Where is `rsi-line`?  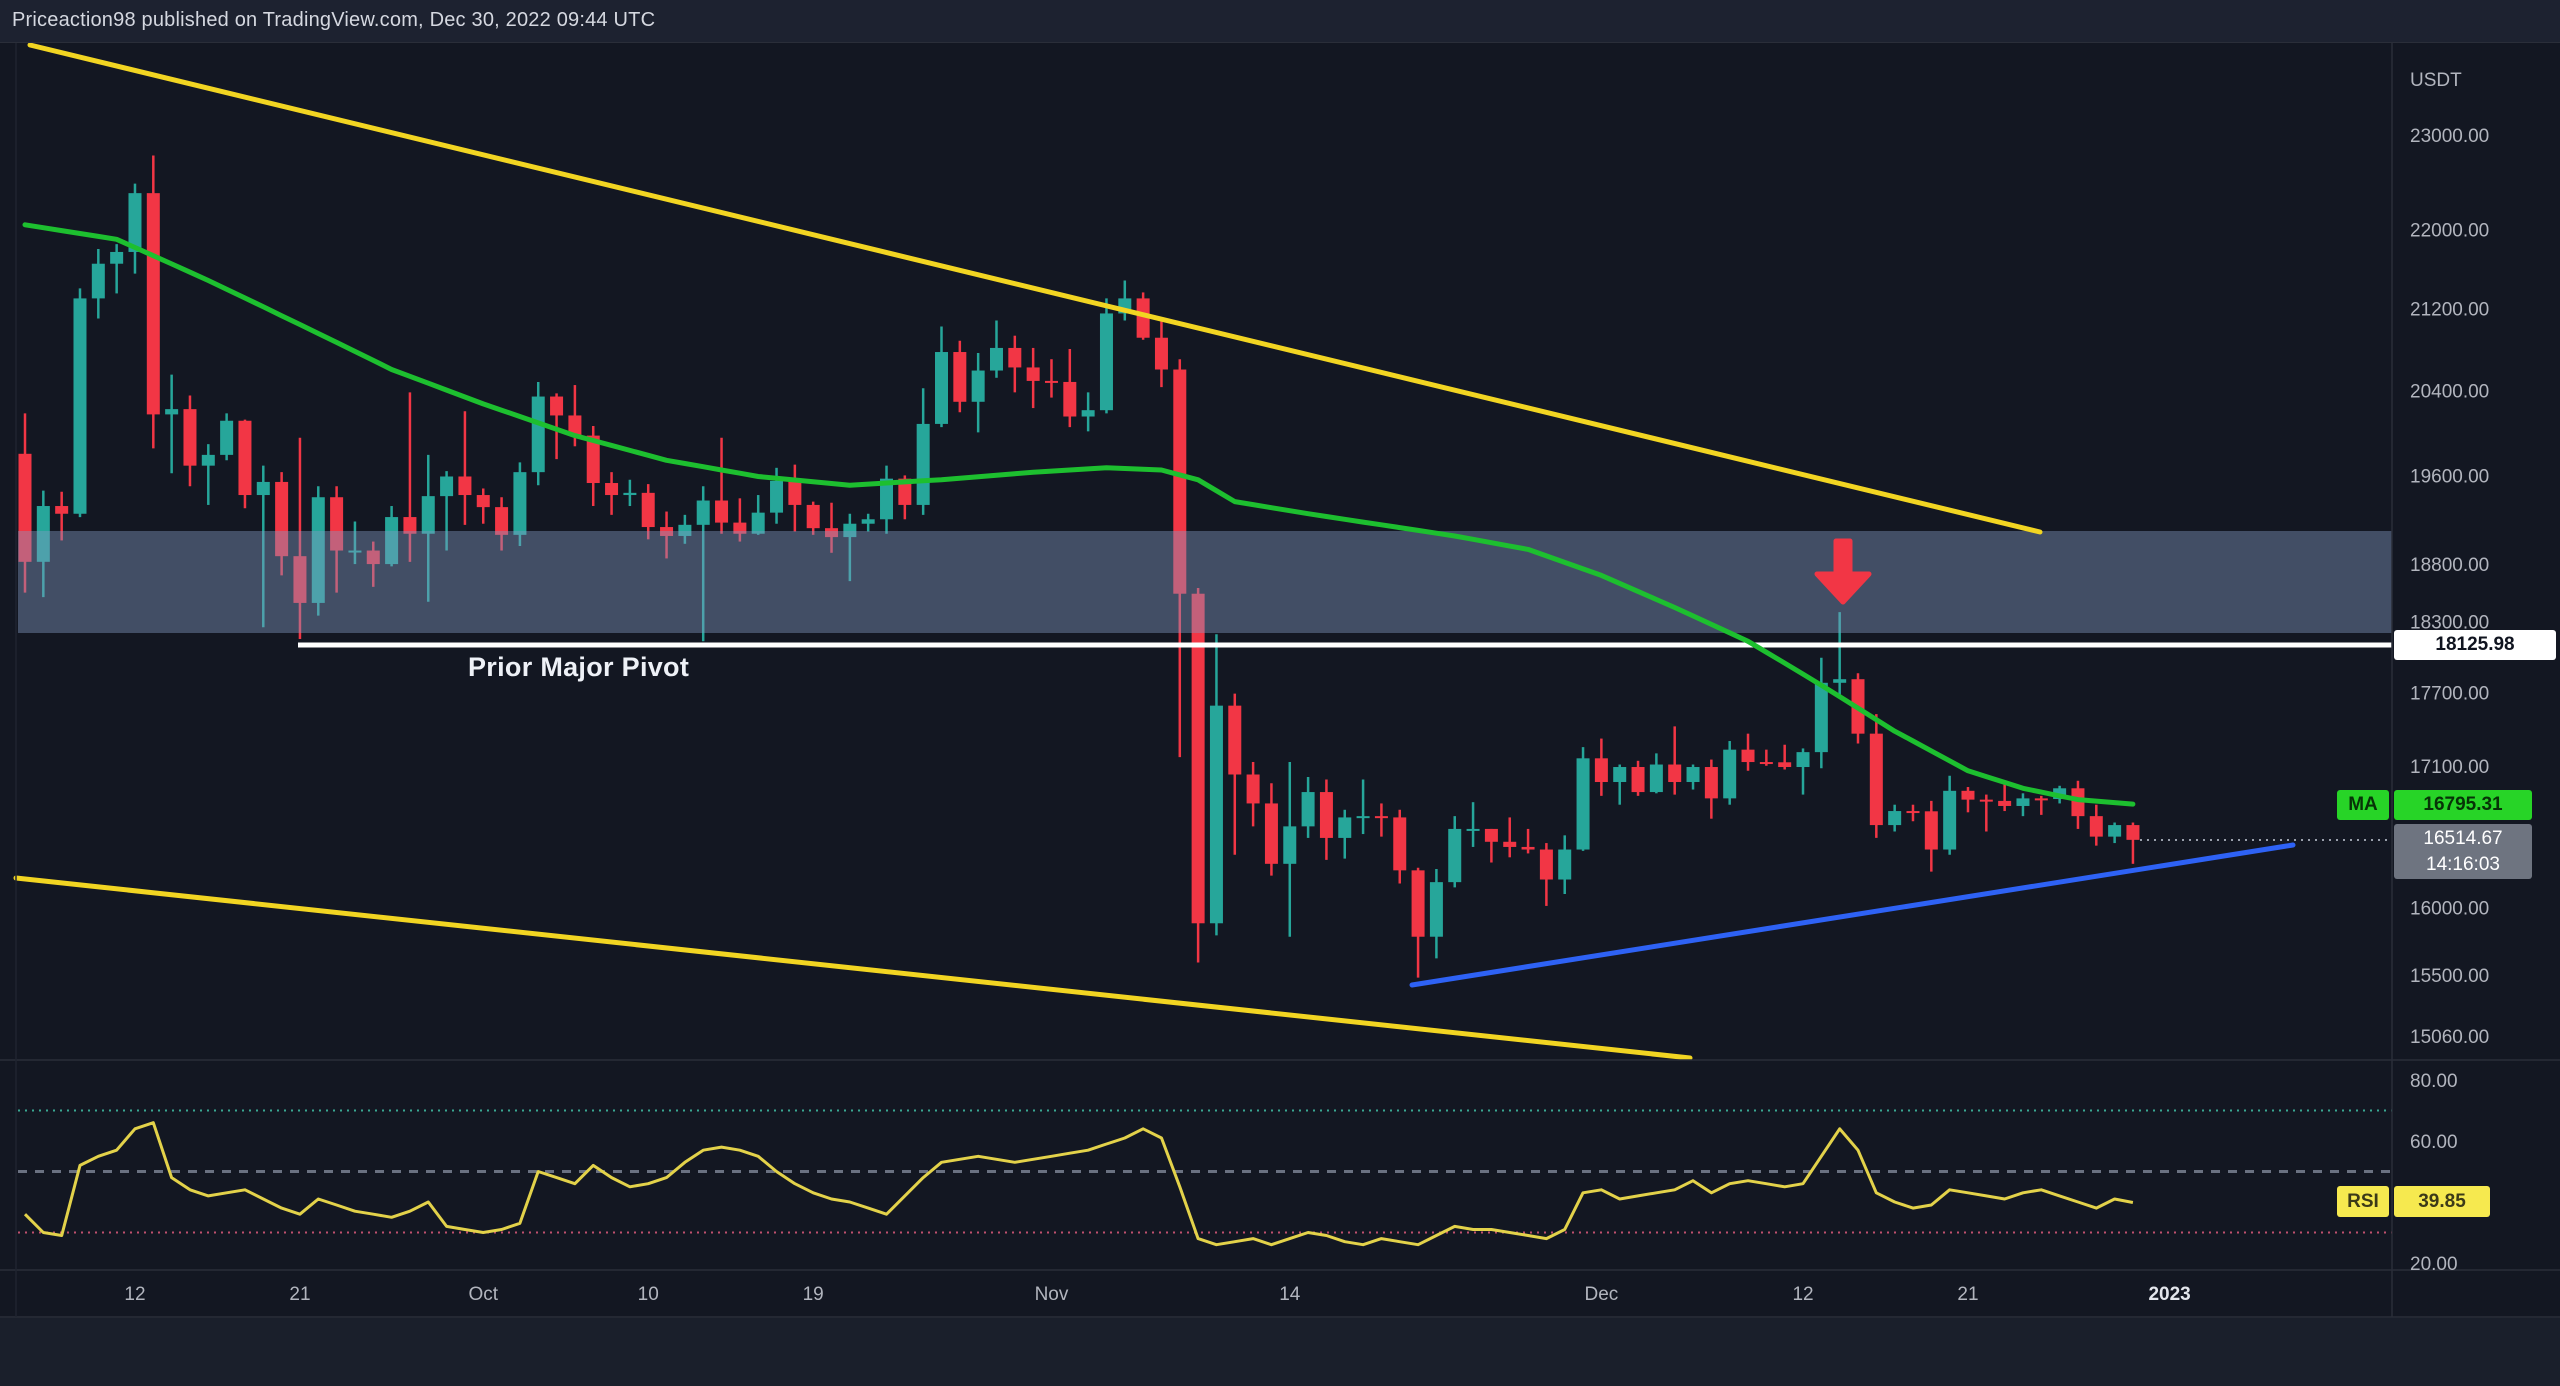
rsi-line is located at coordinates (1078, 1184).